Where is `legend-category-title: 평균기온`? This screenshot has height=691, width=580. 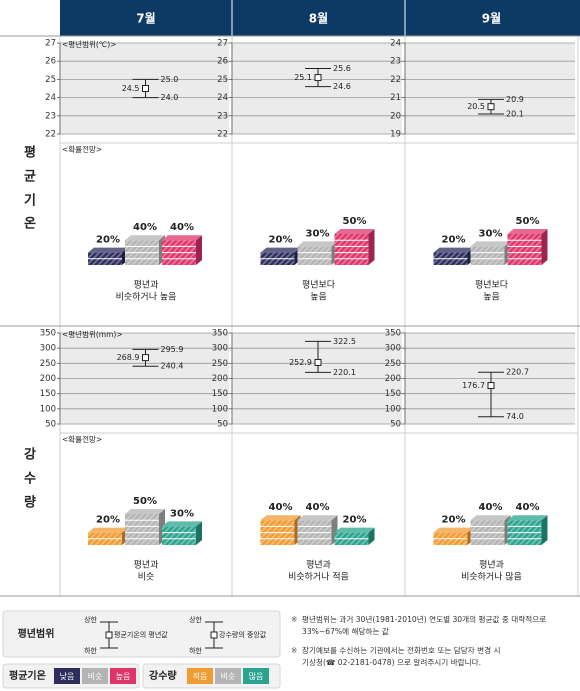 legend-category-title: 평균기온 is located at coordinates (27, 675).